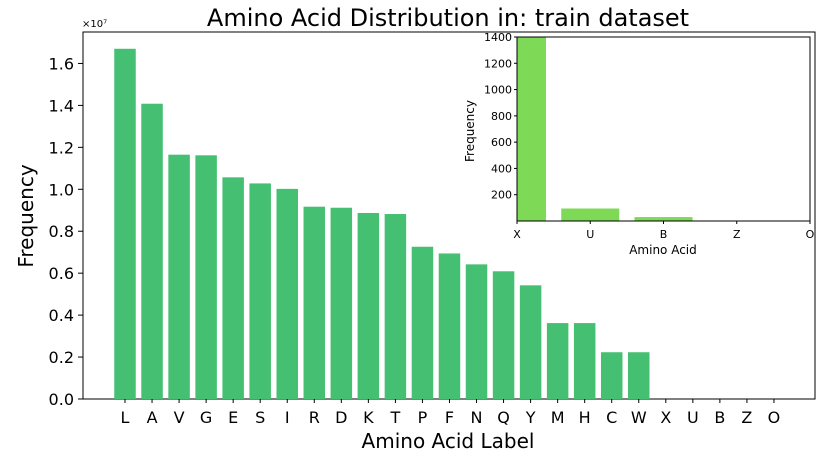 The width and height of the screenshot is (835, 464). Describe the element at coordinates (395, 417) in the screenshot. I see `x-tick-label: T` at that location.